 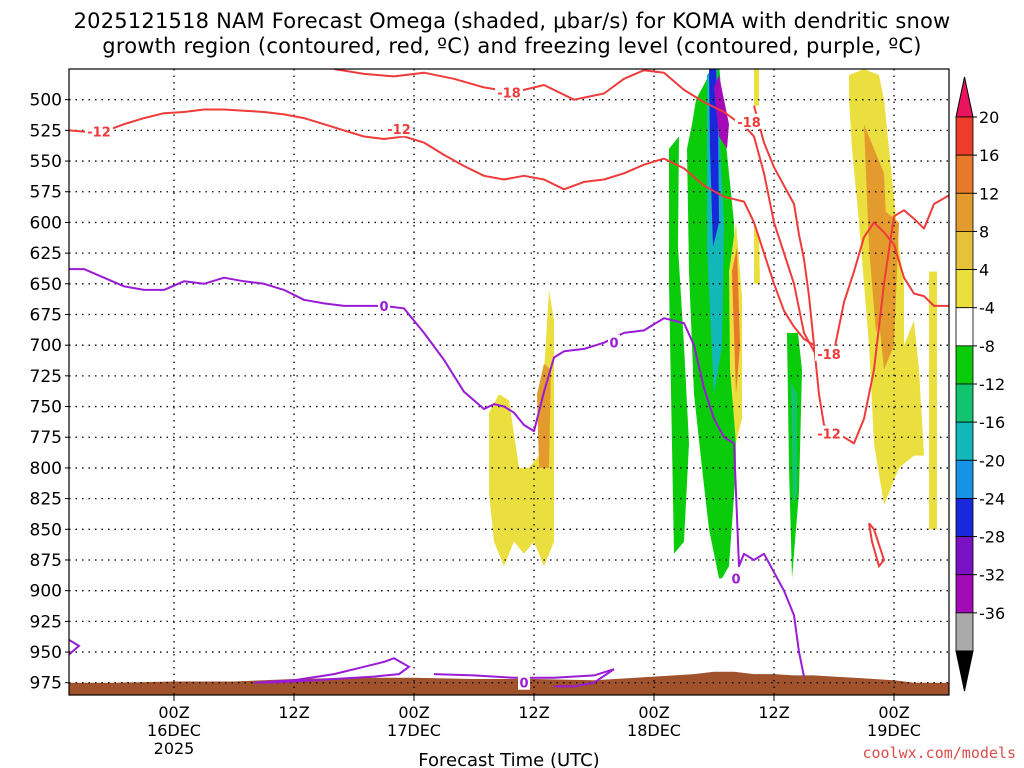 I want to click on y-tick-label: 950, so click(x=46, y=653).